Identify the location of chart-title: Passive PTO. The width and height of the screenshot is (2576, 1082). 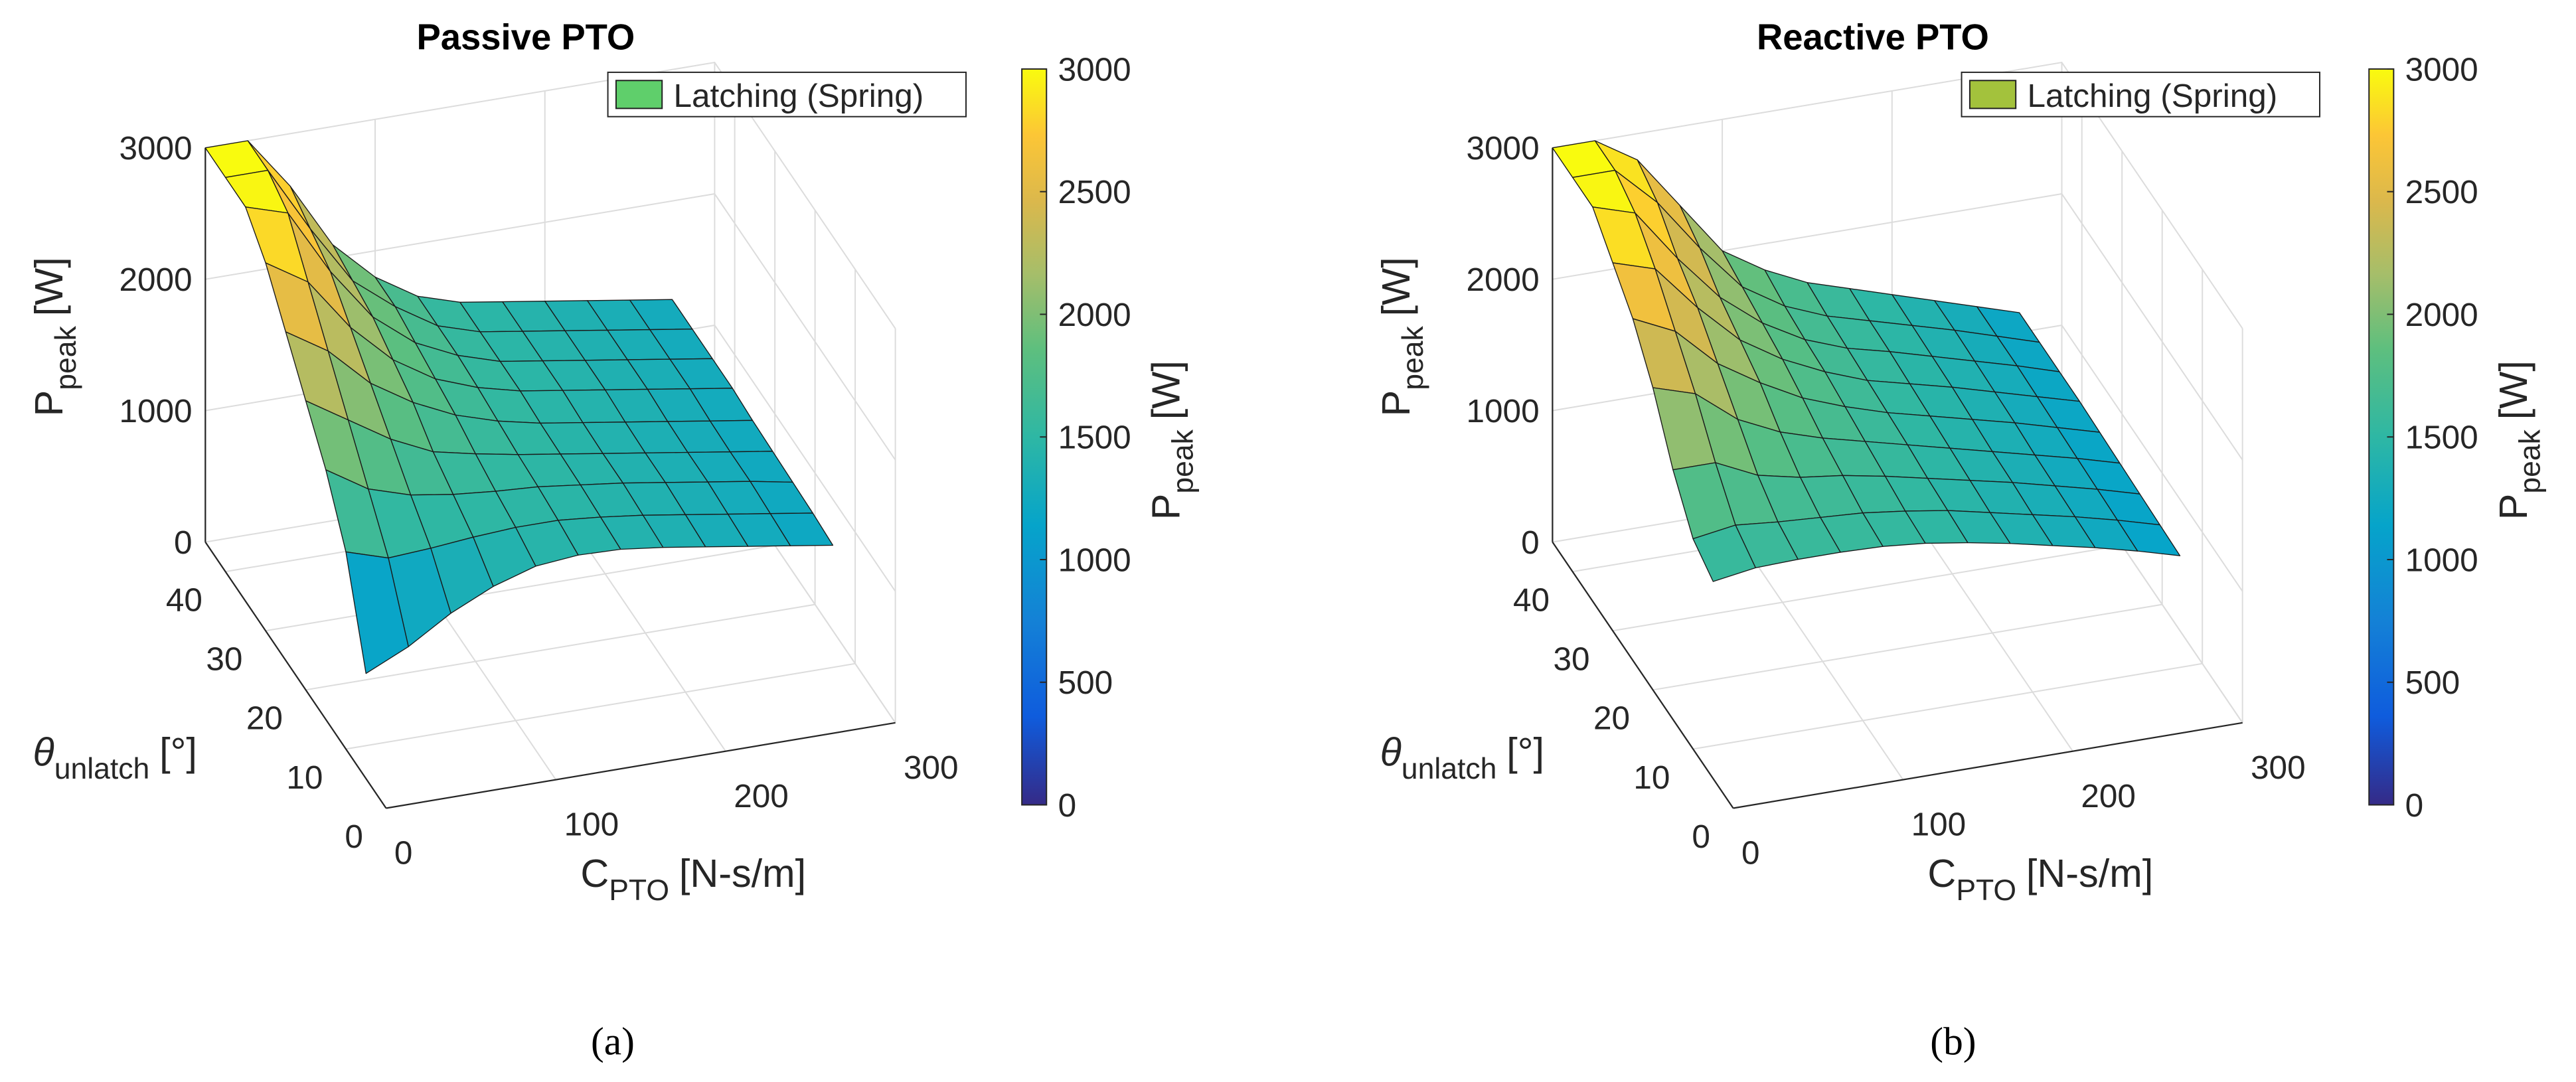
(525, 37).